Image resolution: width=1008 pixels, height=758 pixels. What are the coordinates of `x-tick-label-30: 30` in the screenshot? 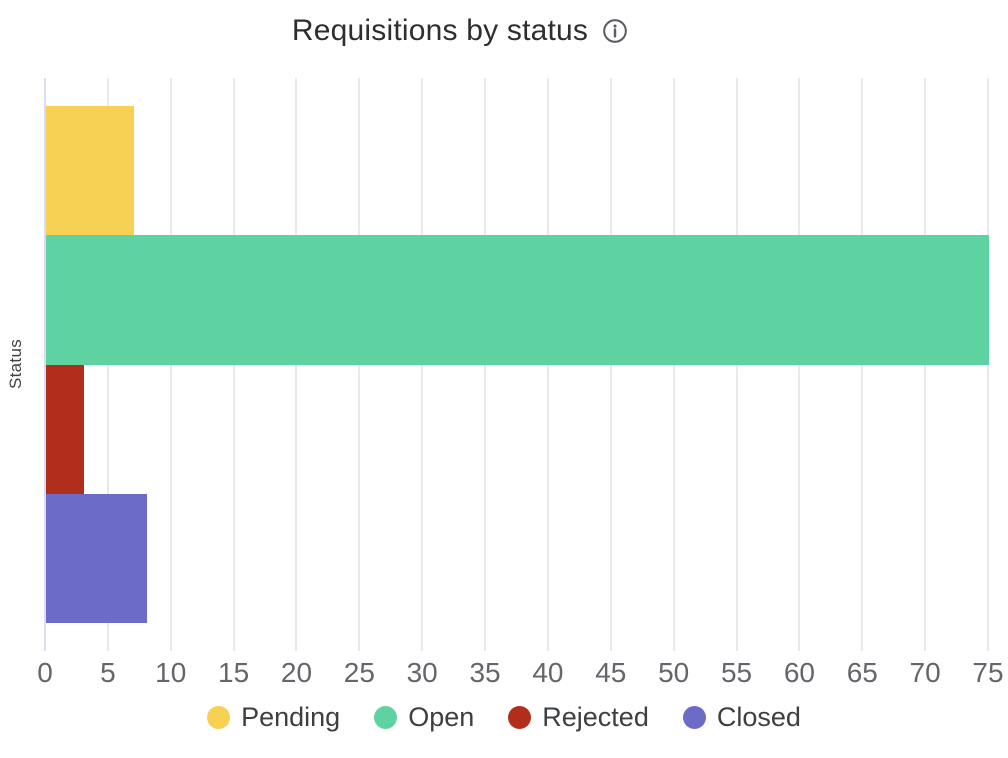 It's located at (422, 672).